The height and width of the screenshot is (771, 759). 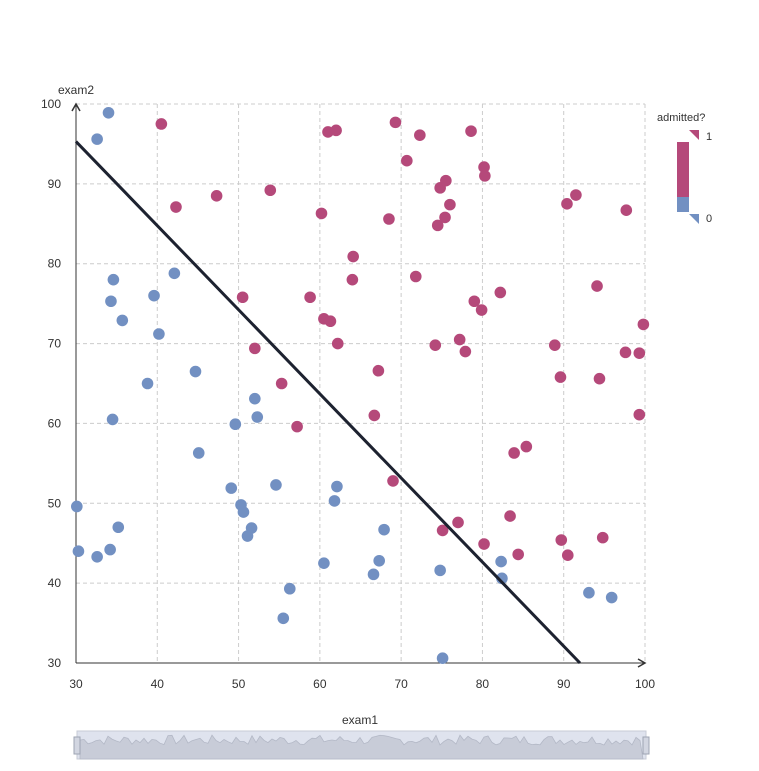 I want to click on legend-min-handle, so click(x=694, y=219).